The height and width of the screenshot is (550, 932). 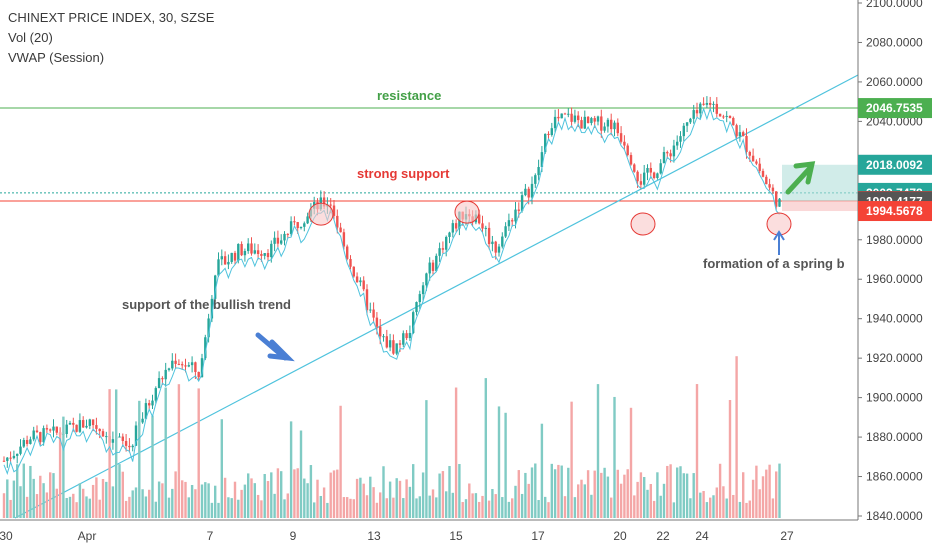 I want to click on x-tick-label: 27, so click(x=787, y=536).